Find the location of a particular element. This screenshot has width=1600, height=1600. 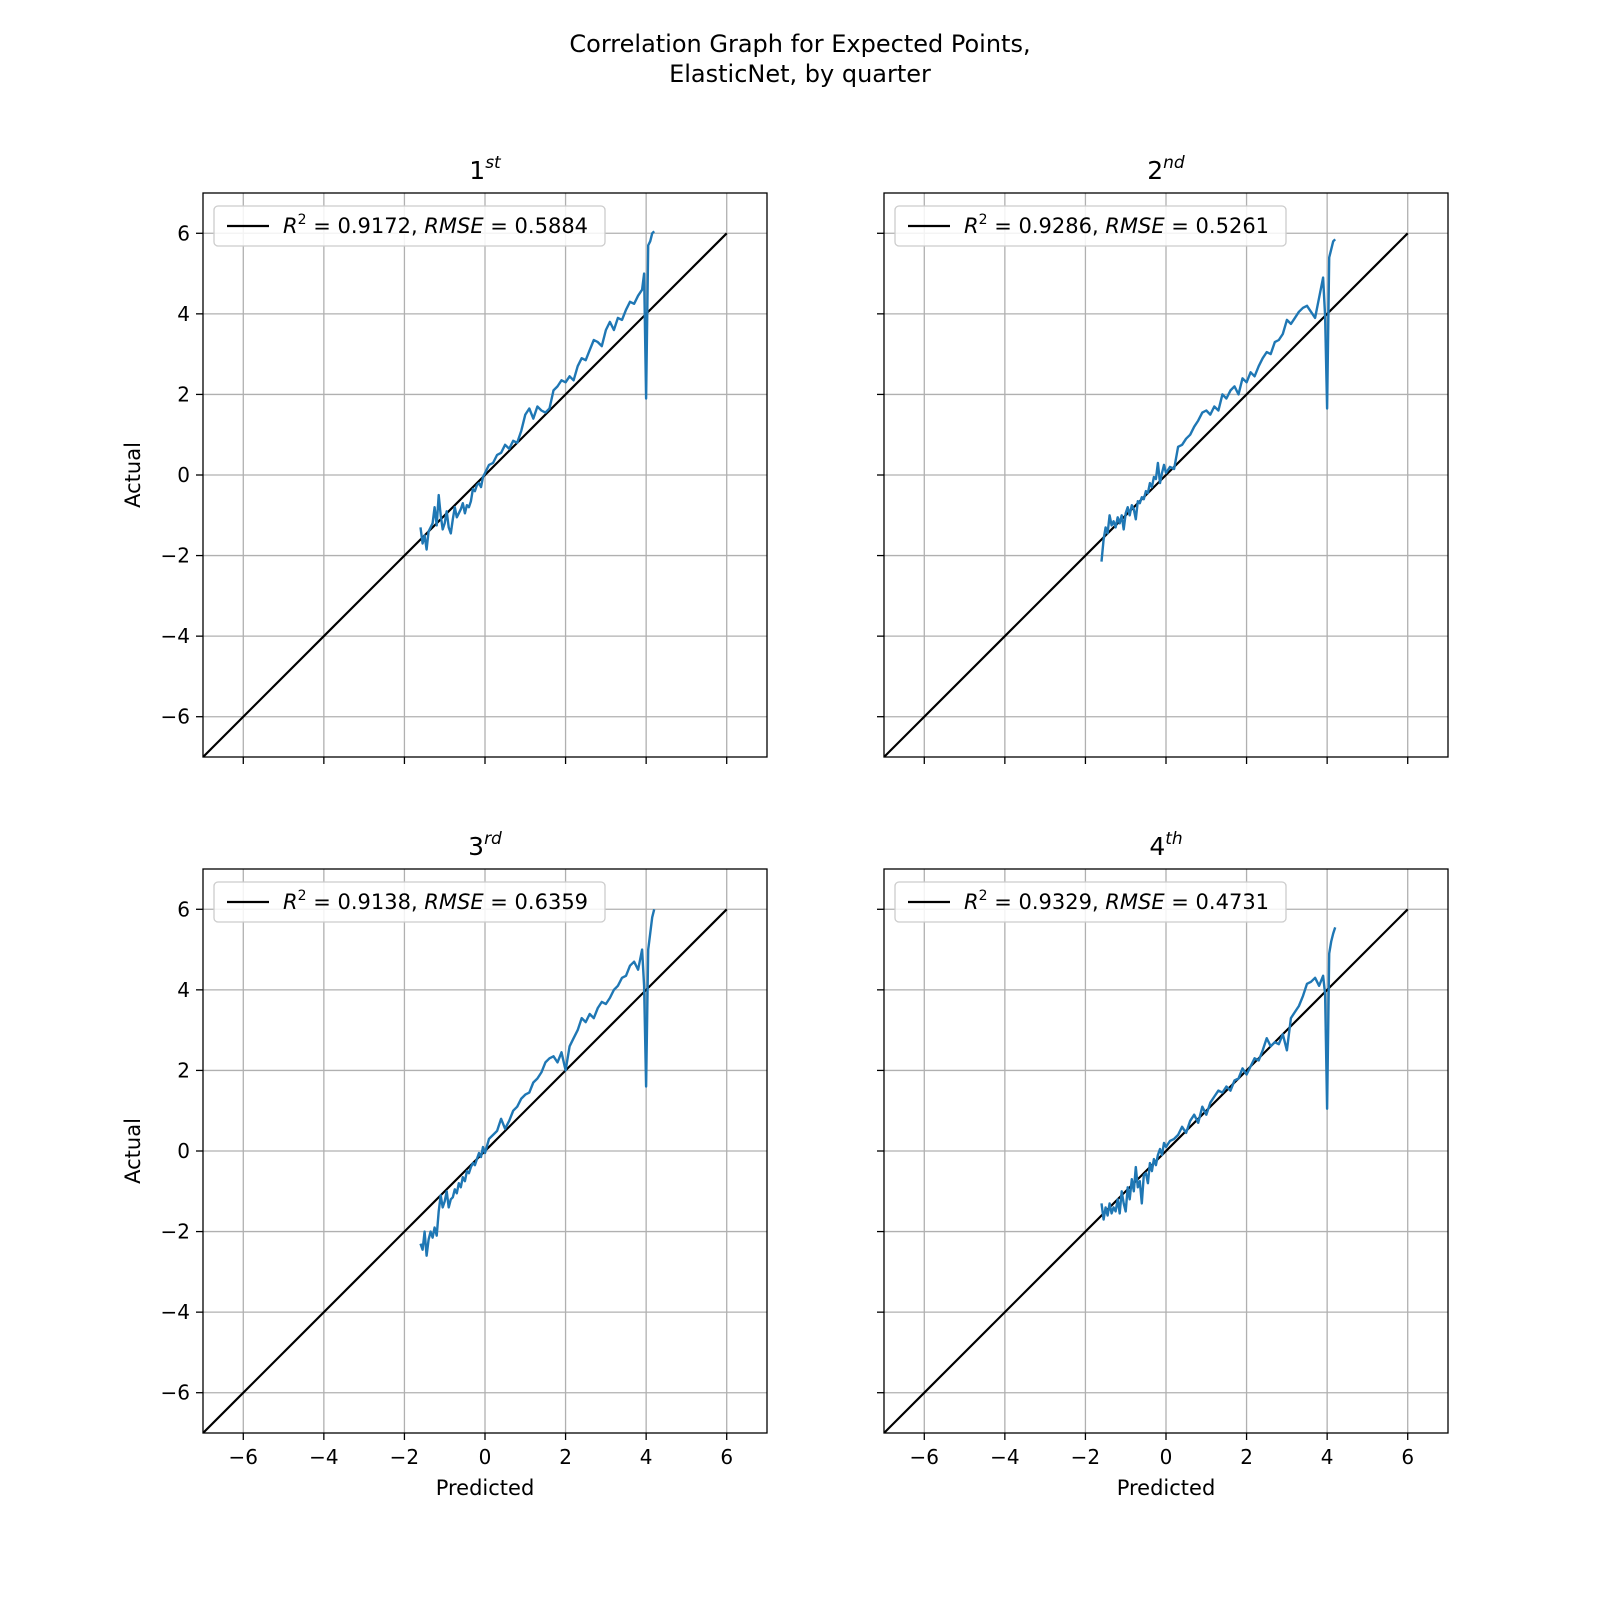

subplot-title-suffix: st is located at coordinates (493, 163).